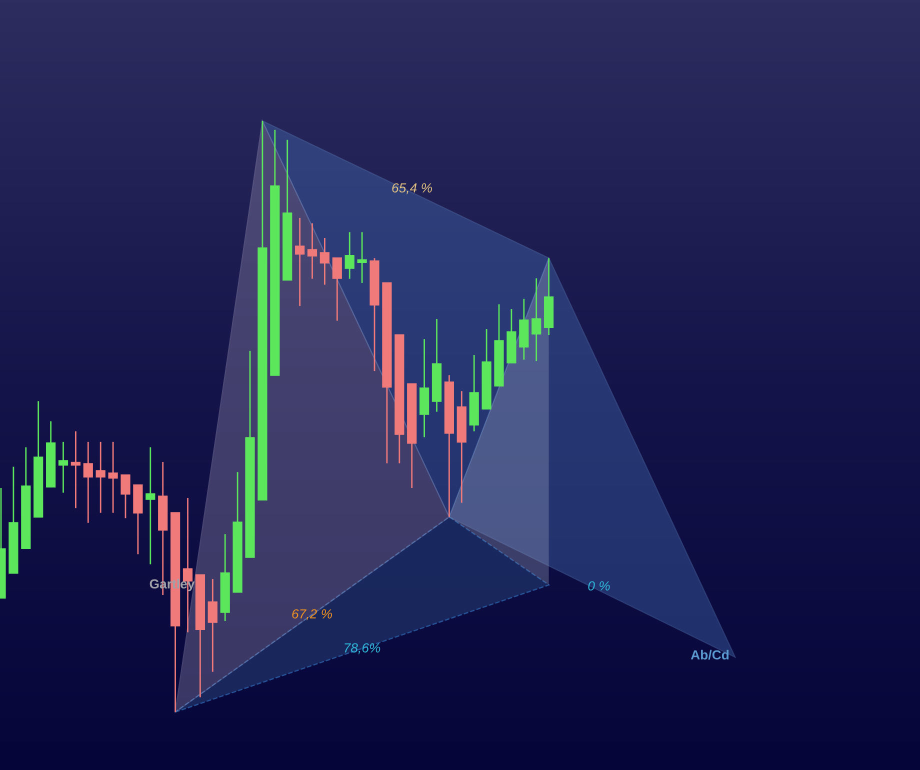 The height and width of the screenshot is (770, 920). I want to click on text: Ab/Cd, so click(709, 655).